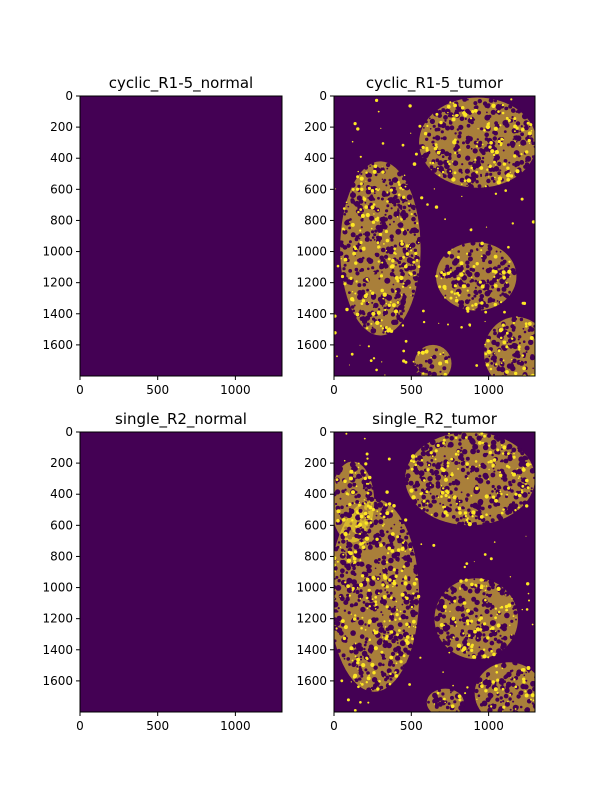  Describe the element at coordinates (181, 83) in the screenshot. I see `panel-title: cyclic_R1-5_normal` at that location.